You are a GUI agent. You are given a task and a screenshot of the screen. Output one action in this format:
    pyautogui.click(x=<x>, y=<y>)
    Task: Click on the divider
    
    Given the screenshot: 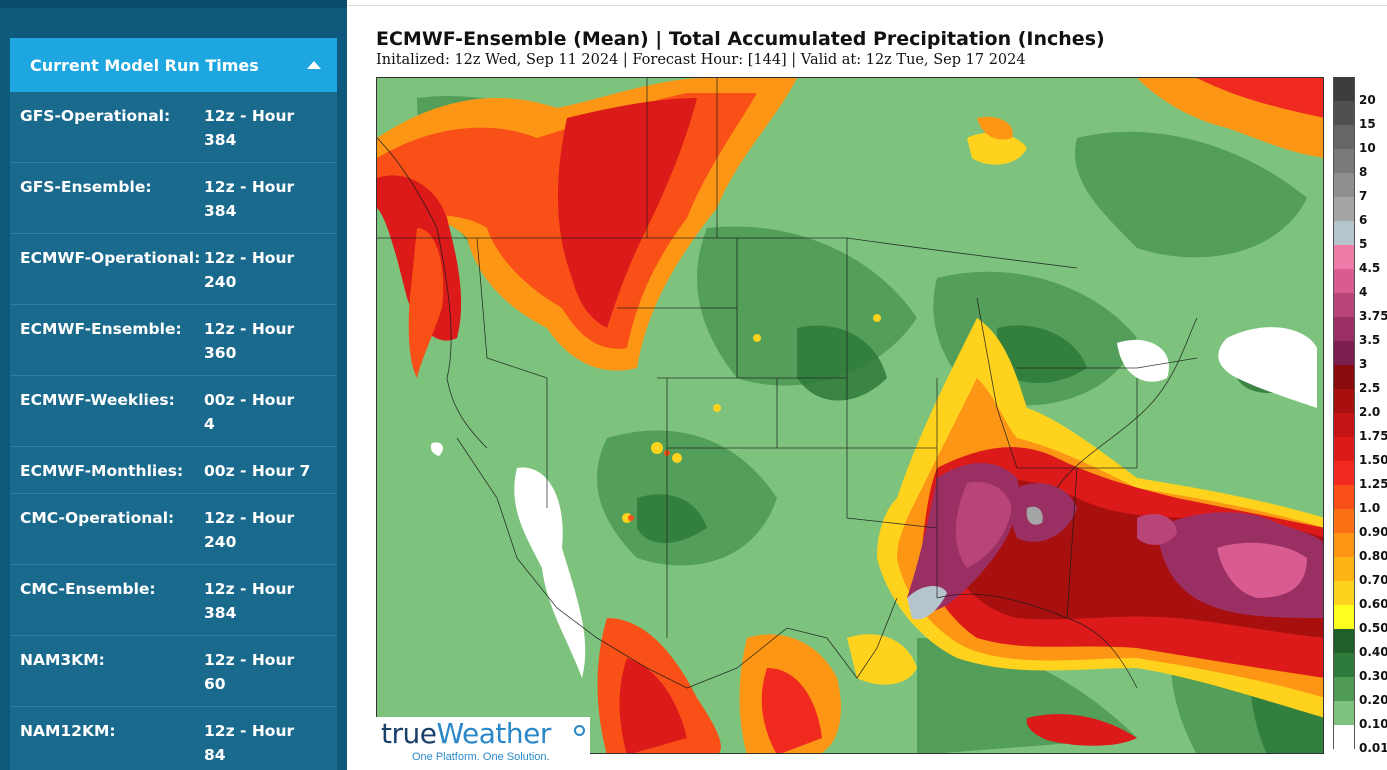 What is the action you would take?
    pyautogui.click(x=867, y=5)
    